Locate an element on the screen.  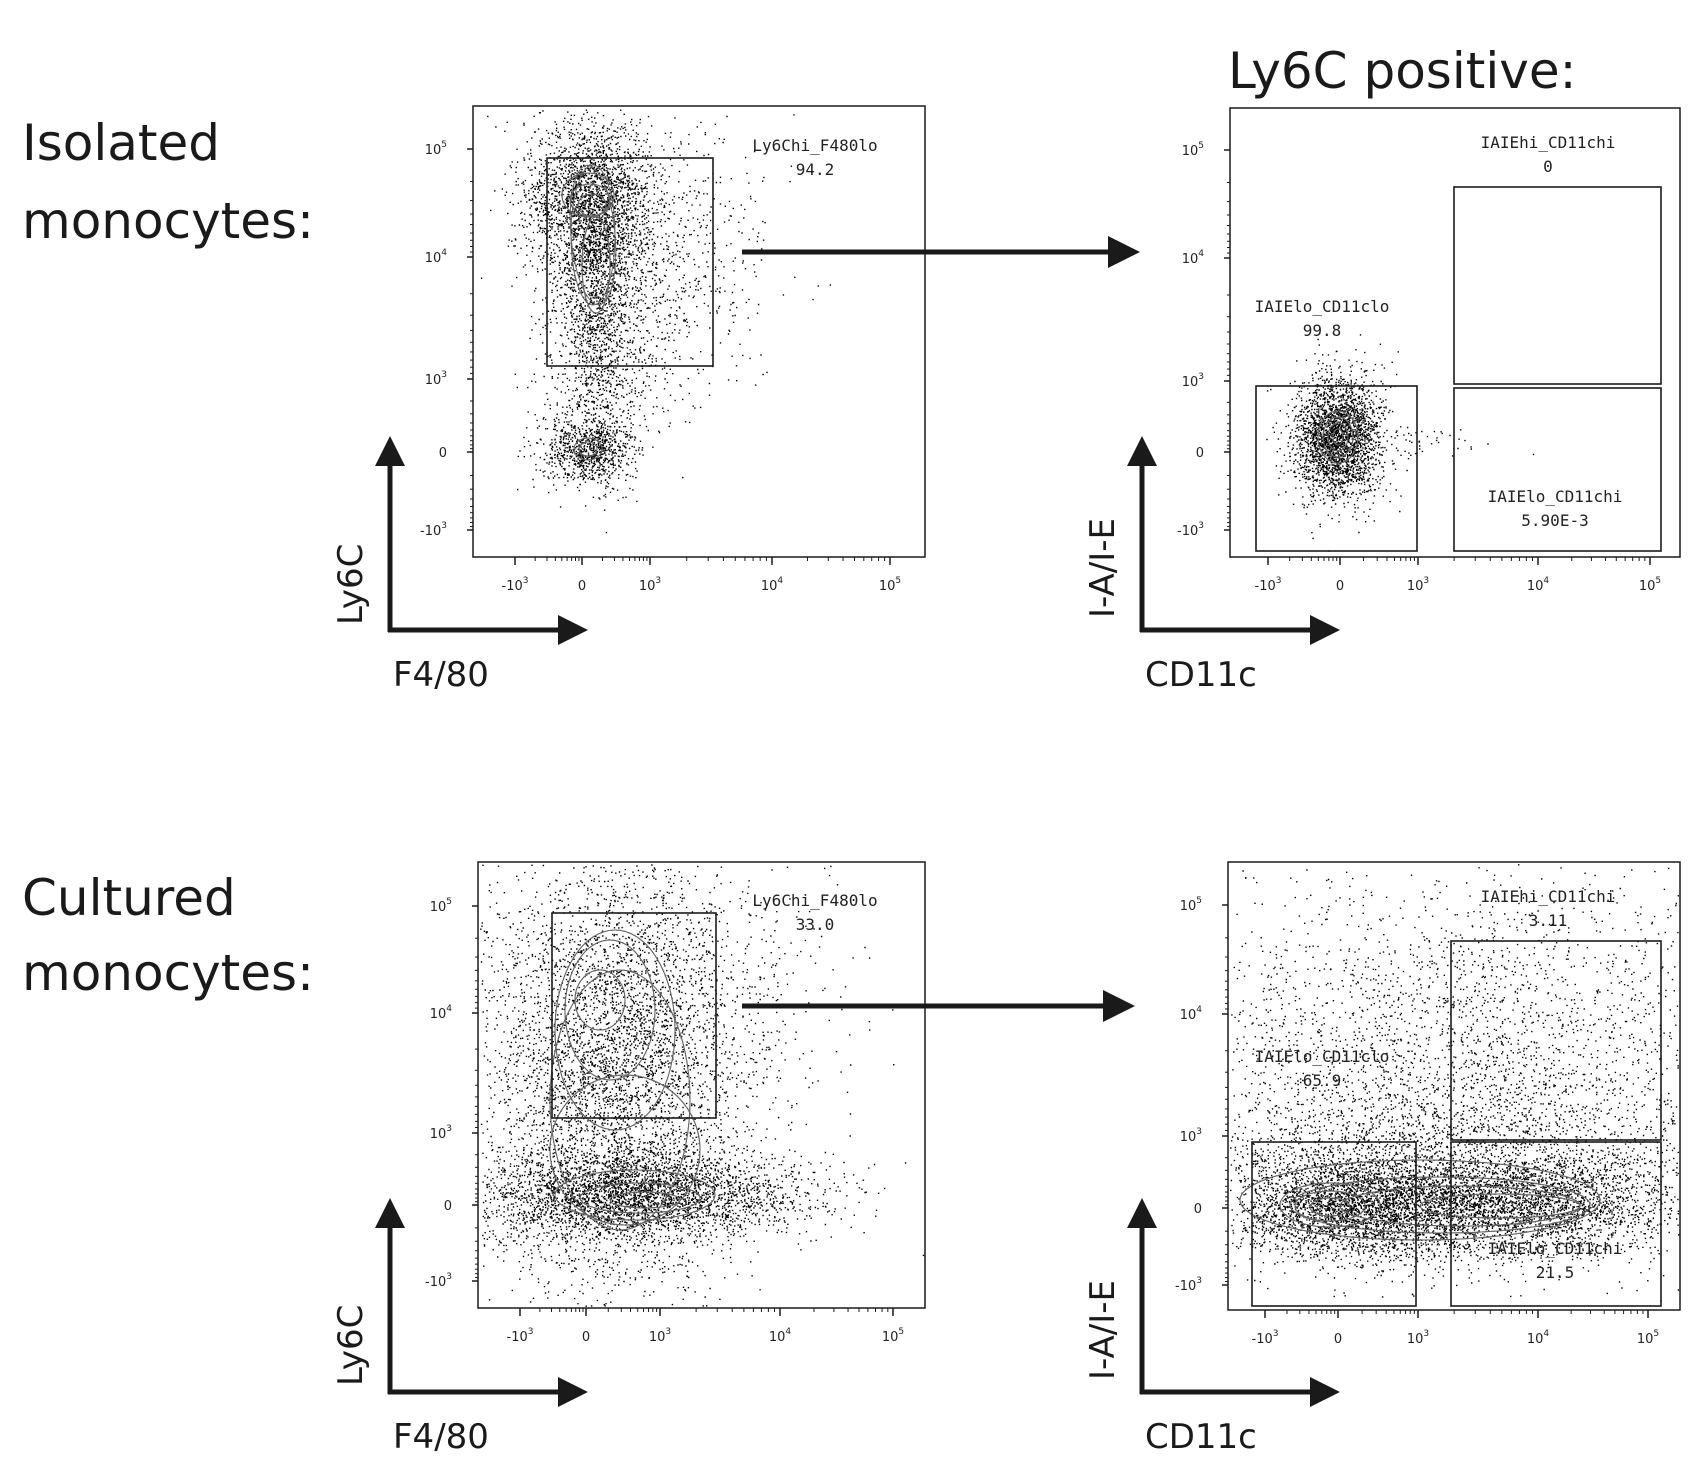
event-dots is located at coordinates (702, 1085).